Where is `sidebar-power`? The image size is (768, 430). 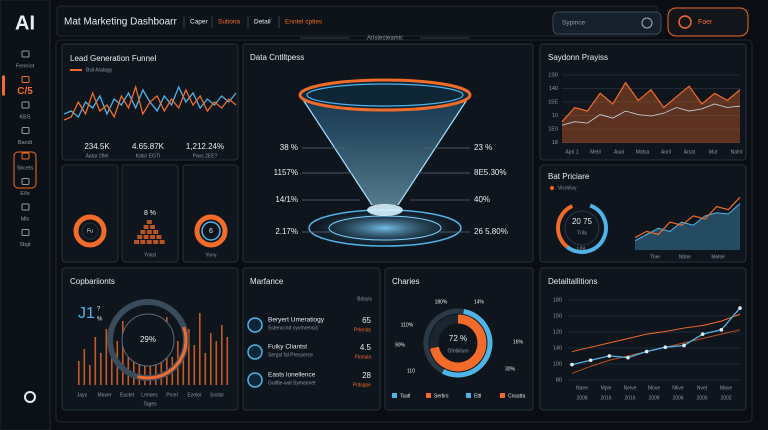 sidebar-power is located at coordinates (30, 397).